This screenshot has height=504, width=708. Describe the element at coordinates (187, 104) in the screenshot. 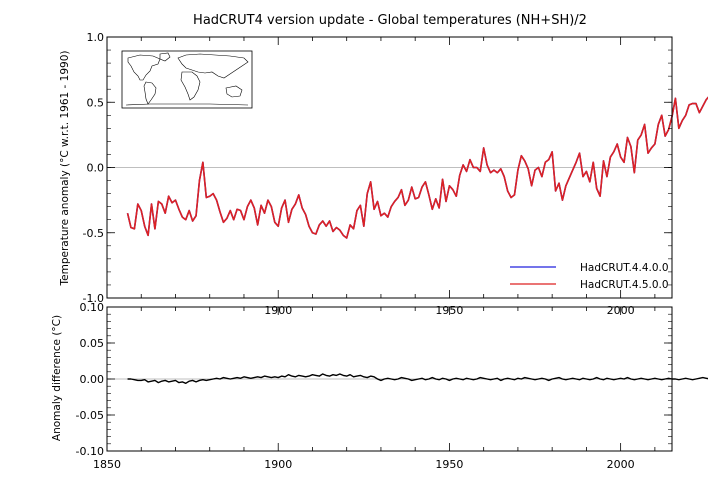

I see `map-outline-antarctica` at that location.